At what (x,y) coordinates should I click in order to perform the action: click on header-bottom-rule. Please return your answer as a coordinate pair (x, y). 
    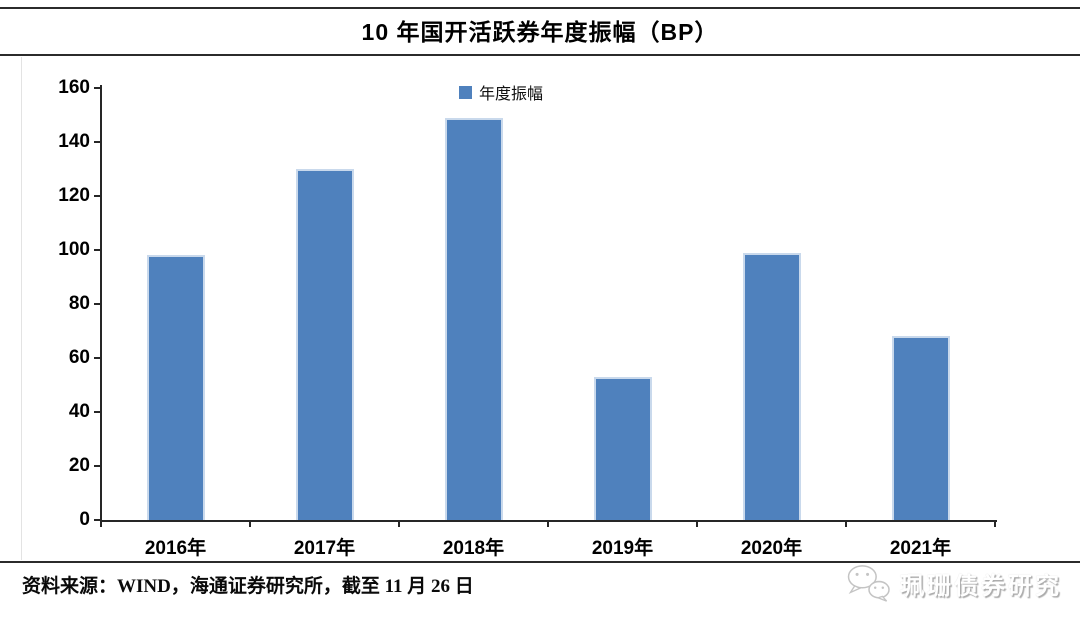
    Looking at the image, I should click on (540, 55).